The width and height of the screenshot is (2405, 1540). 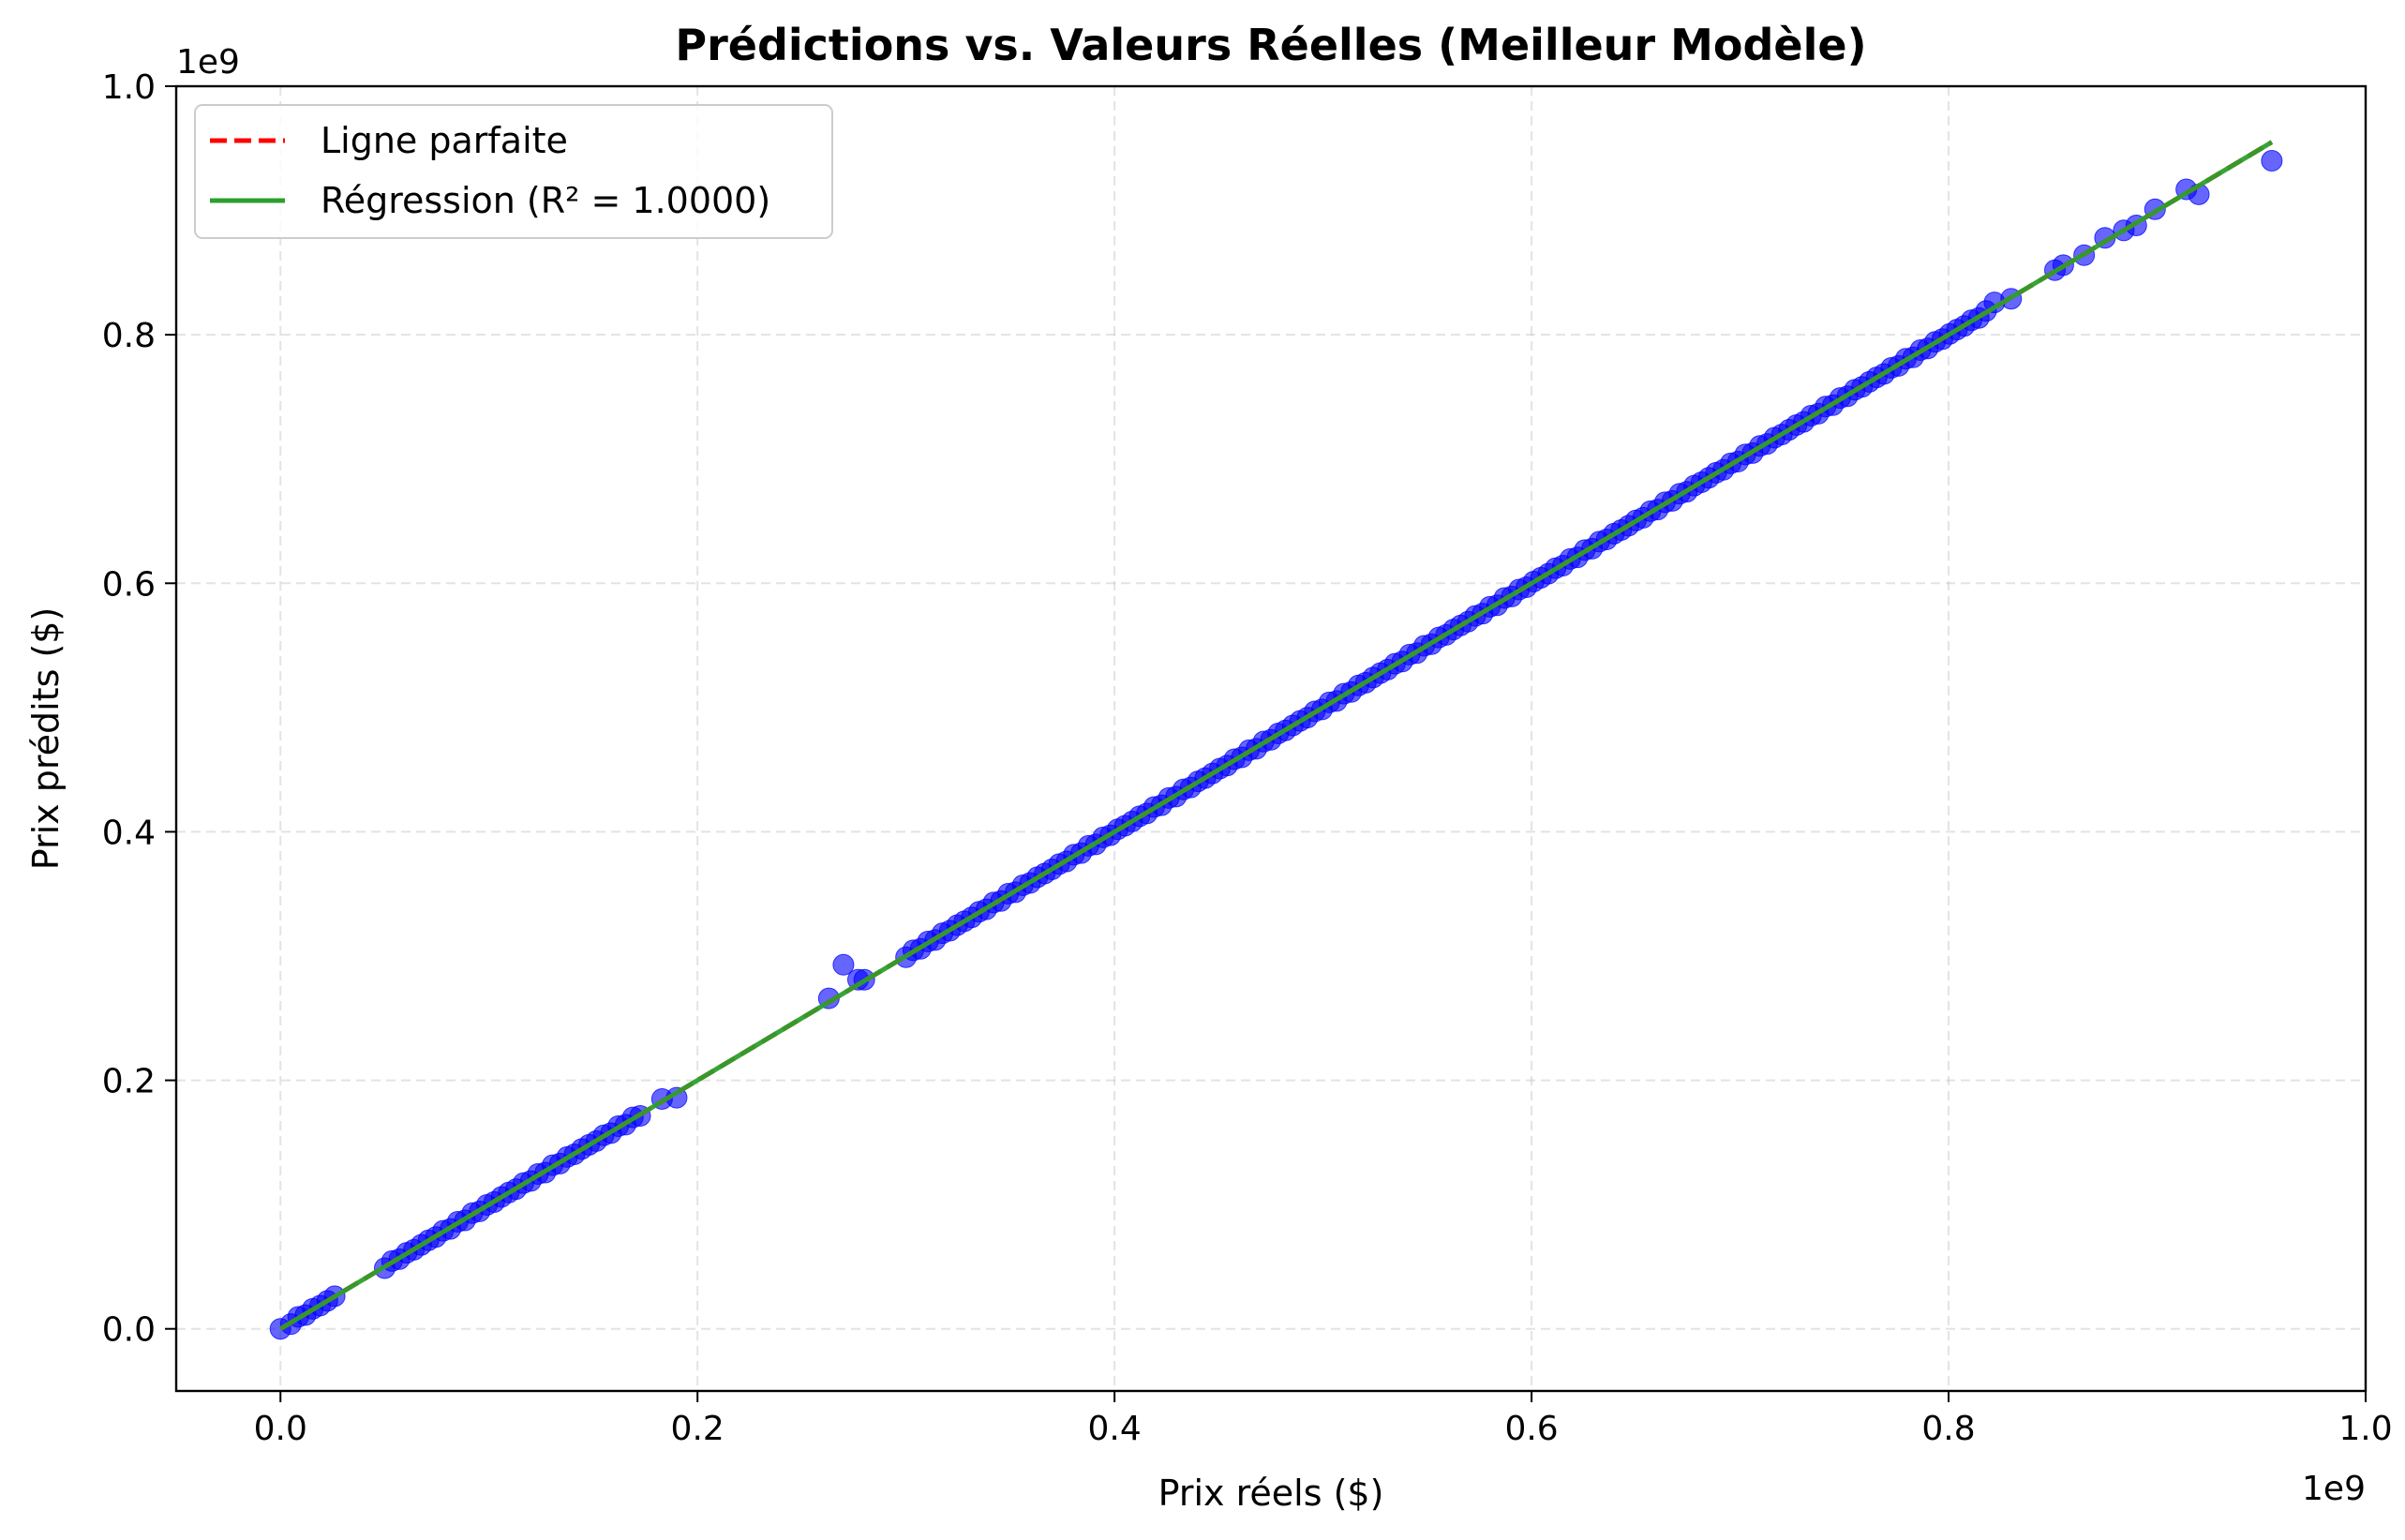 What do you see at coordinates (545, 200) in the screenshot?
I see `legend-label-regression: Régression (R² = 1.0000)` at bounding box center [545, 200].